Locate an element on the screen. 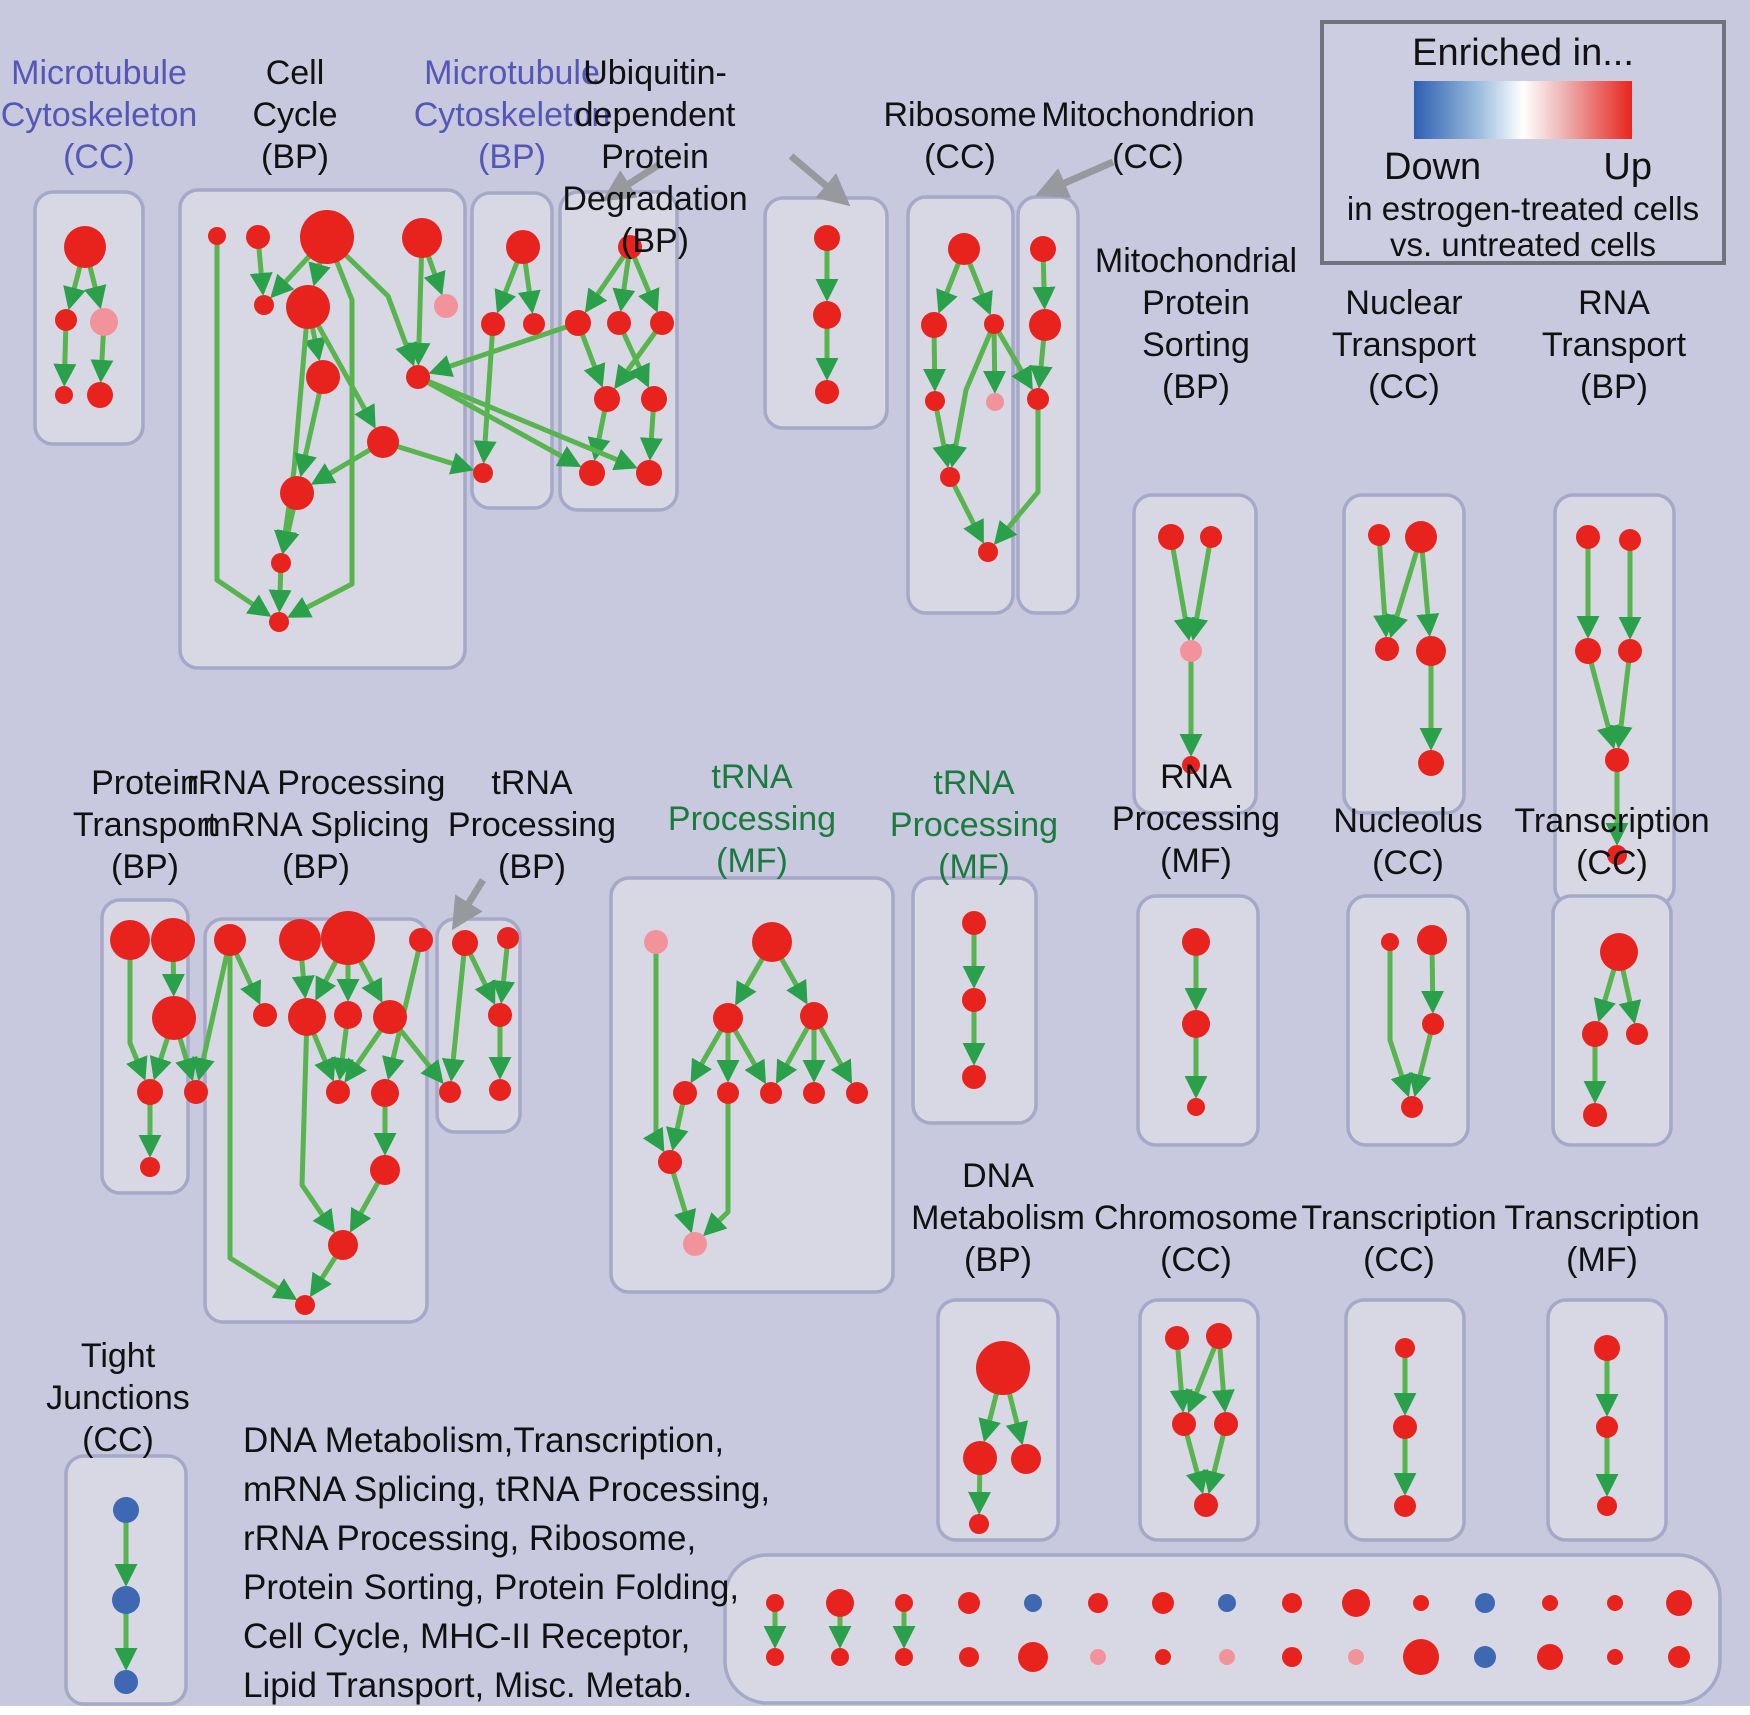 This screenshot has width=1750, height=1715. cluster-label-line: Microtubule is located at coordinates (512, 73).